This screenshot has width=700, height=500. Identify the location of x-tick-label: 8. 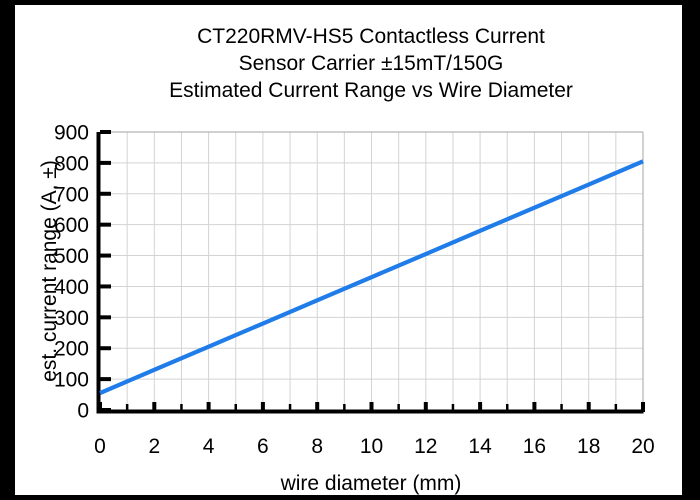
(317, 446).